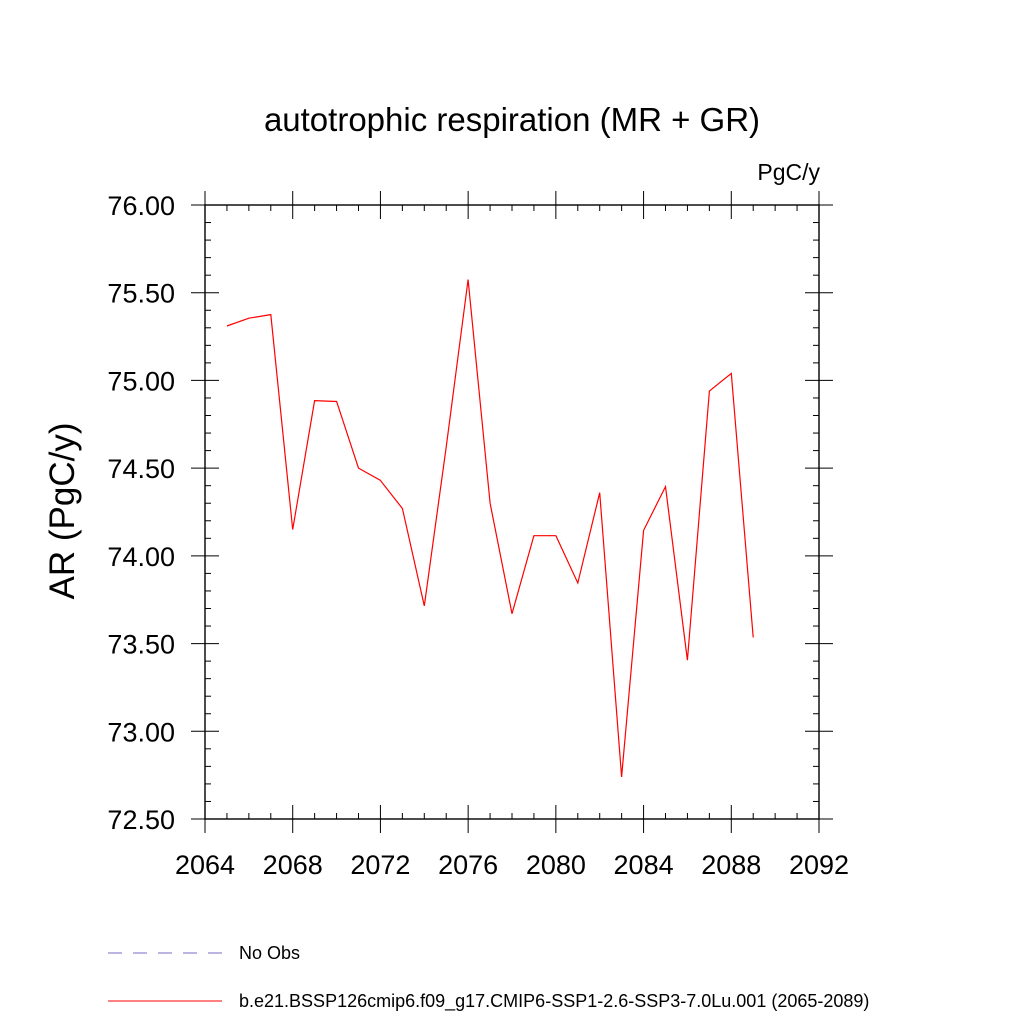 This screenshot has width=1024, height=1024. I want to click on legend-label-no-obs: No Obs, so click(269, 953).